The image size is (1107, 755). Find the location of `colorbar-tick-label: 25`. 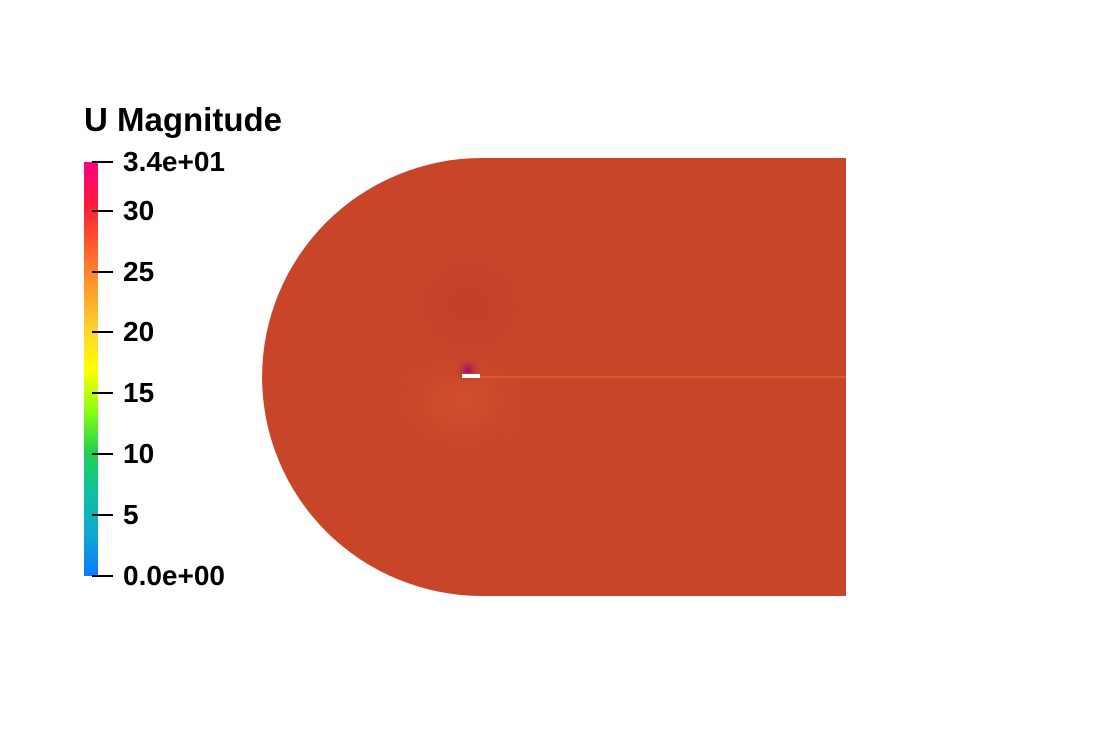

colorbar-tick-label: 25 is located at coordinates (139, 271).